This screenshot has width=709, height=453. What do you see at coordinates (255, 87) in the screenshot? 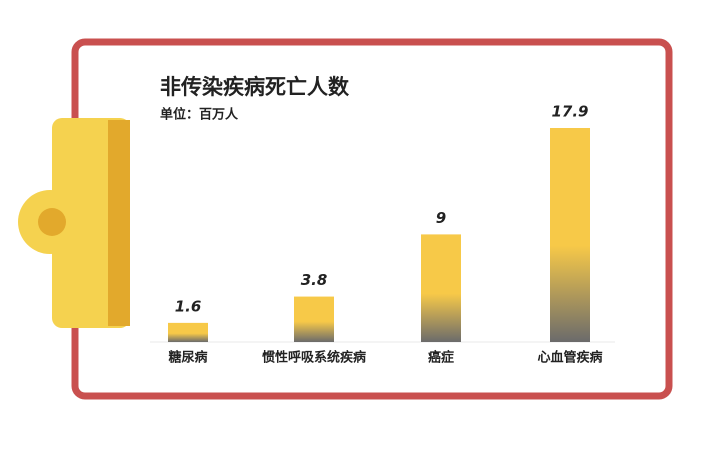
I see `chart-title: 非传染疾病死亡人数` at bounding box center [255, 87].